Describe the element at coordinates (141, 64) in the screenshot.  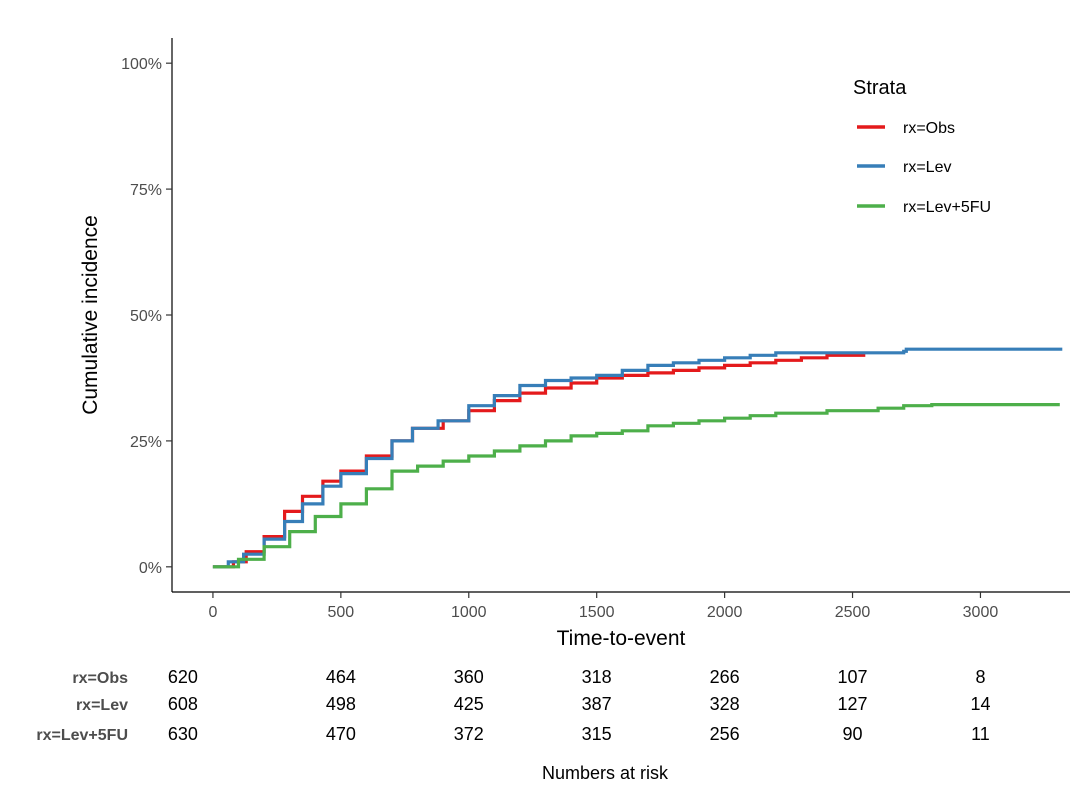
I see `y-tick-label: 100%` at that location.